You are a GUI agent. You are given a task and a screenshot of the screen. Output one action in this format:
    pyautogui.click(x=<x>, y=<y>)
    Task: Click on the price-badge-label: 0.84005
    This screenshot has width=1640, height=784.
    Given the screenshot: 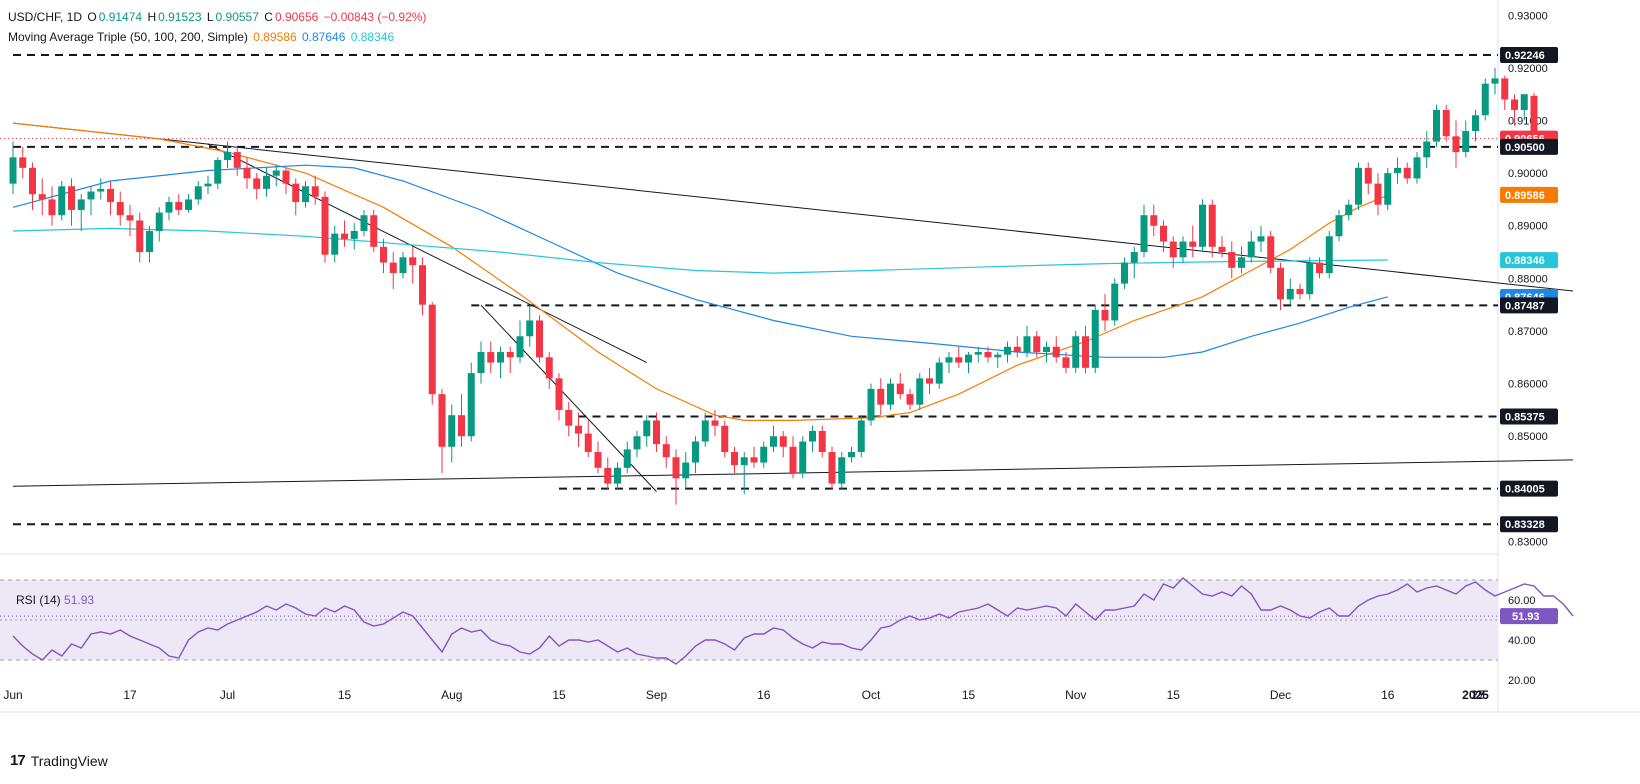 What is the action you would take?
    pyautogui.click(x=1525, y=490)
    